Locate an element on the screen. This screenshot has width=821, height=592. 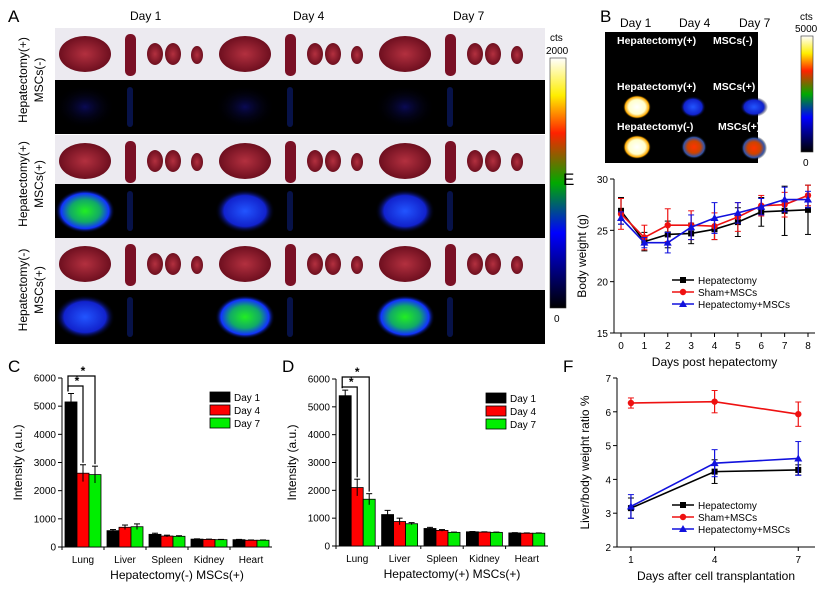
x-tick-label: 4 is located at coordinates (715, 560).